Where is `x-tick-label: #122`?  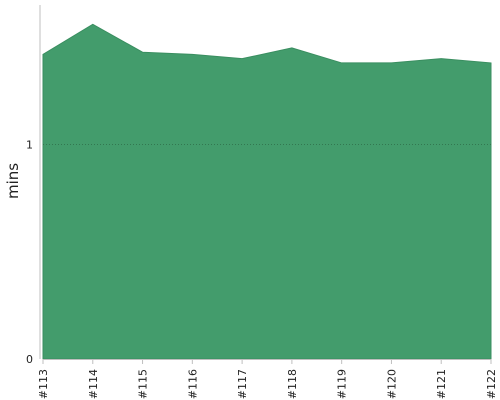
x-tick-label: #122 is located at coordinates (491, 384).